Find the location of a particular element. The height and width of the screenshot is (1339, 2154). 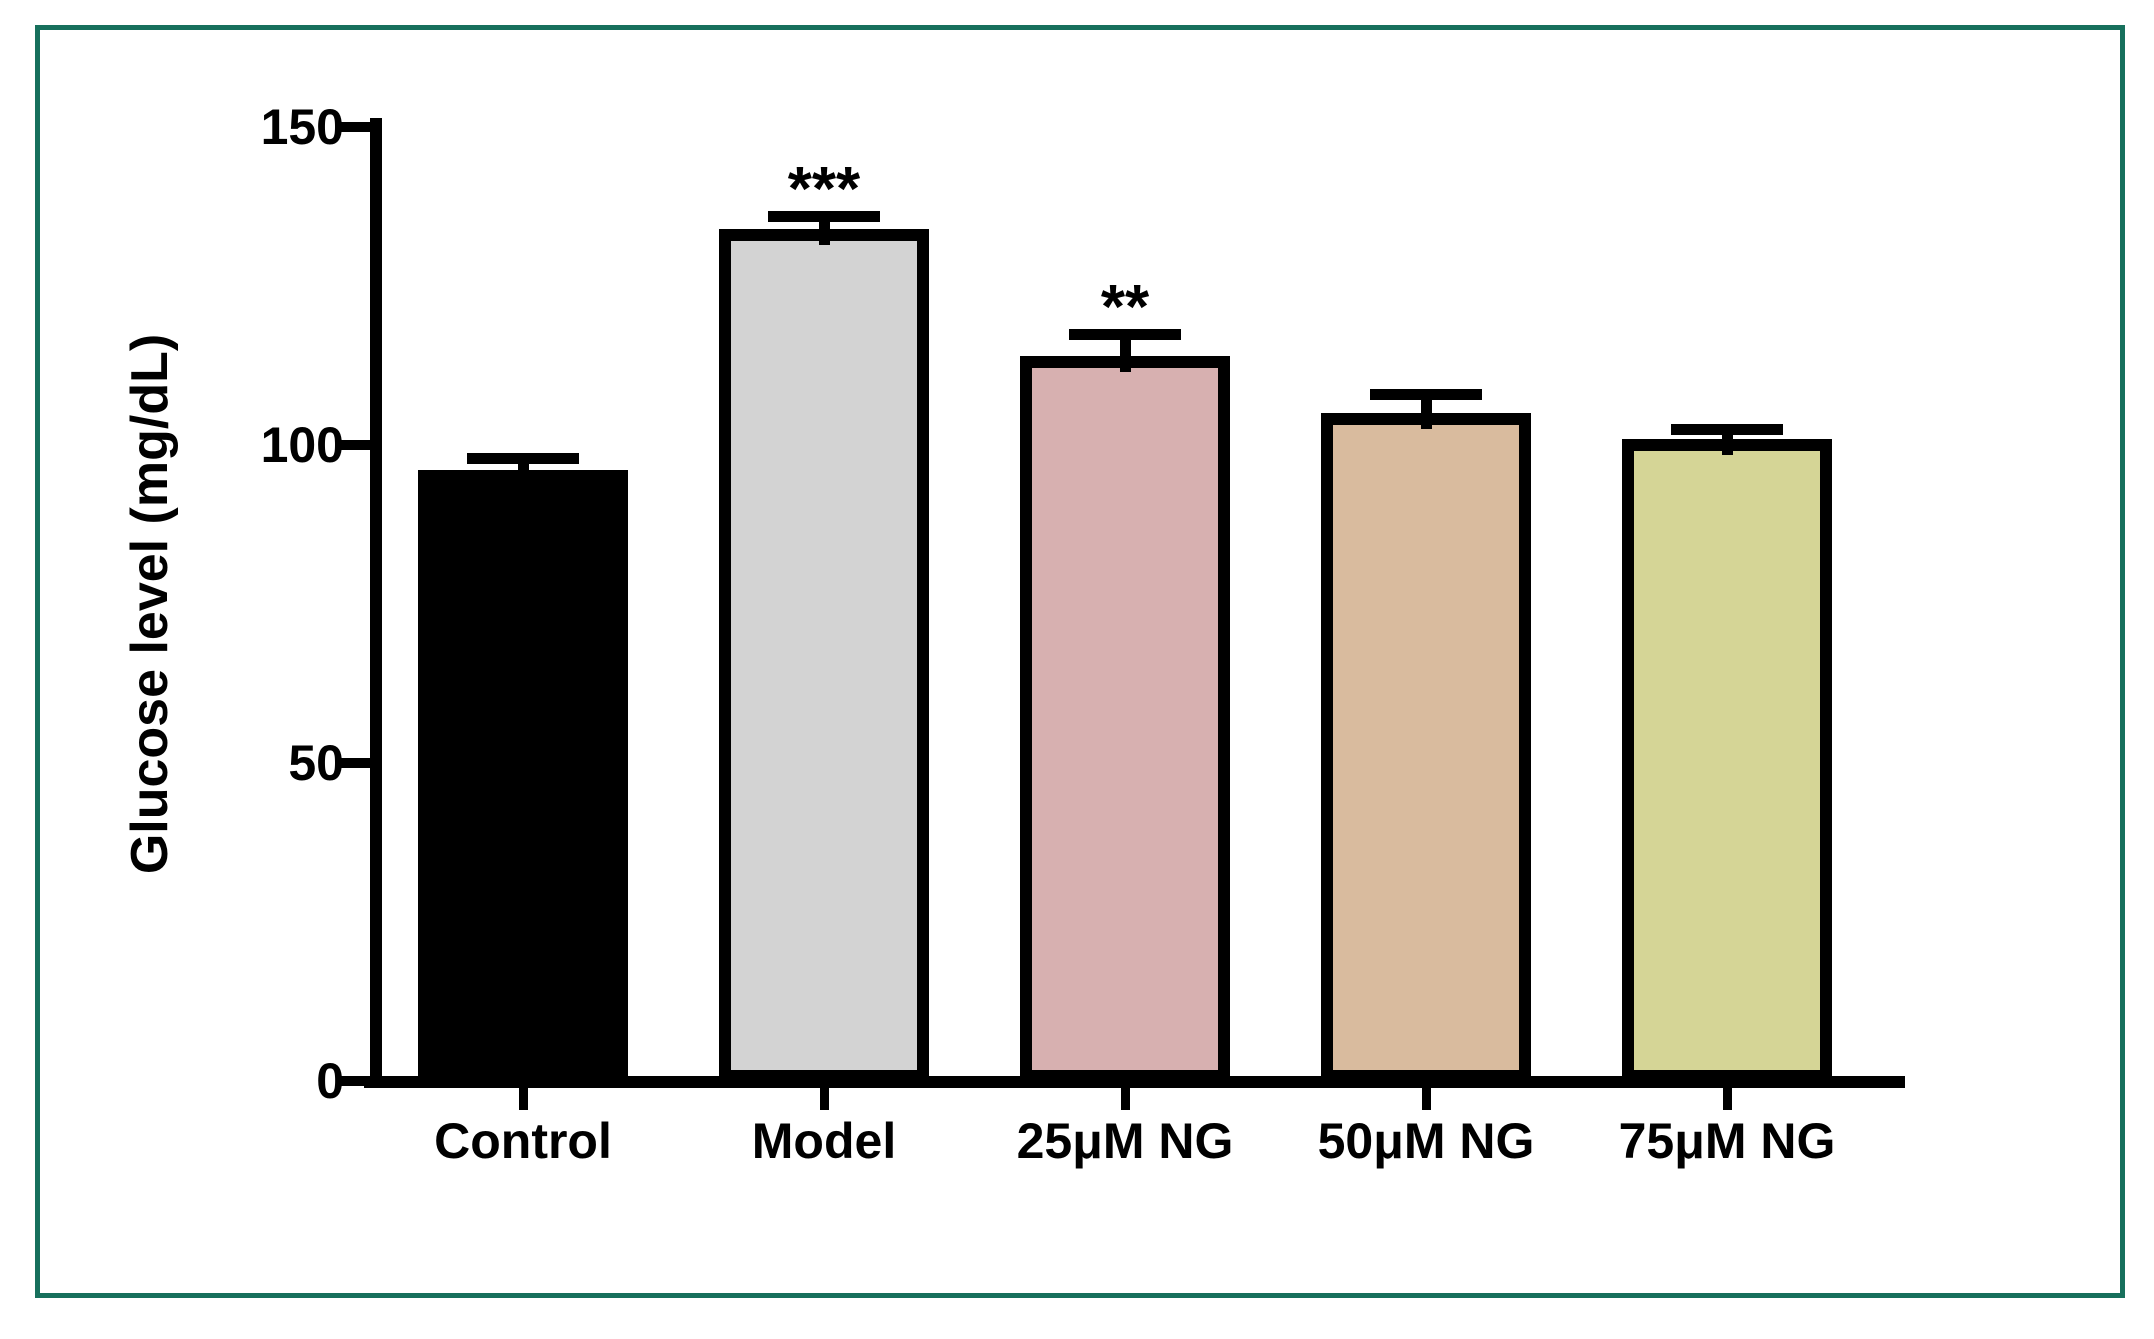

y-tick-label: 50 is located at coordinates (316, 763).